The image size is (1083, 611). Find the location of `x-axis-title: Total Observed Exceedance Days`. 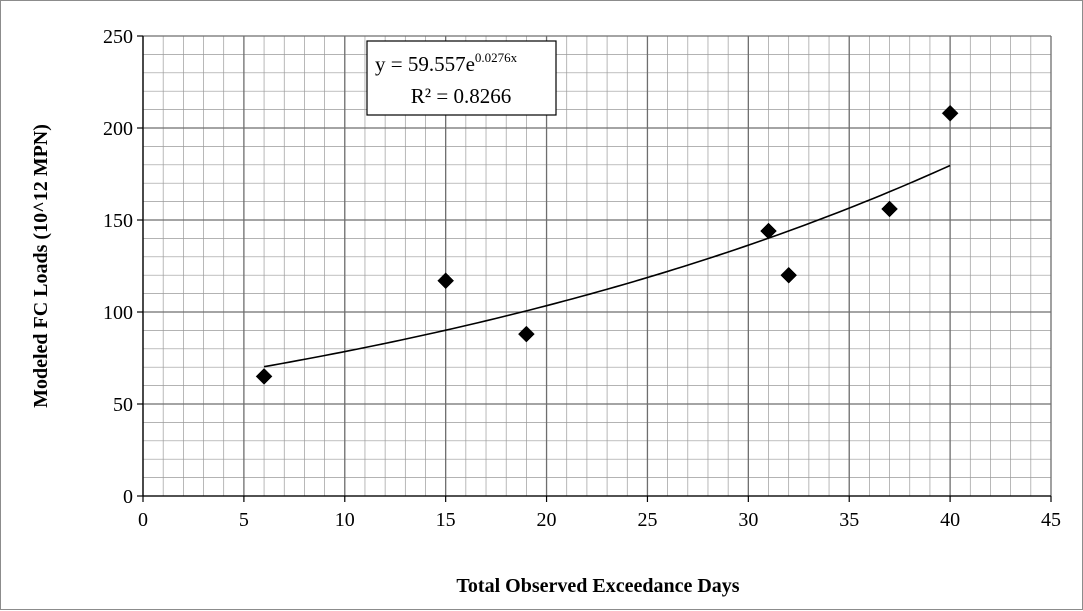

x-axis-title: Total Observed Exceedance Days is located at coordinates (597, 586).